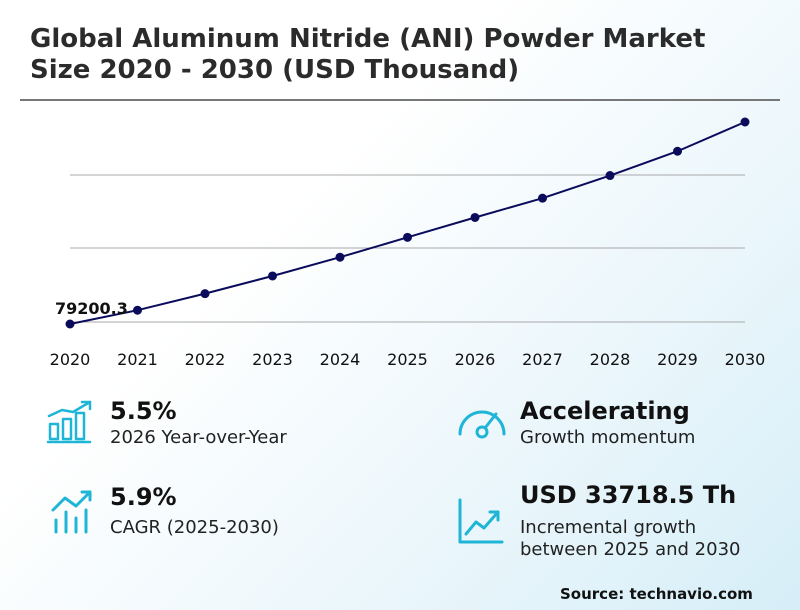  I want to click on title-line-2: Size 2020 - 2030 (USD Thousand), so click(275, 70).